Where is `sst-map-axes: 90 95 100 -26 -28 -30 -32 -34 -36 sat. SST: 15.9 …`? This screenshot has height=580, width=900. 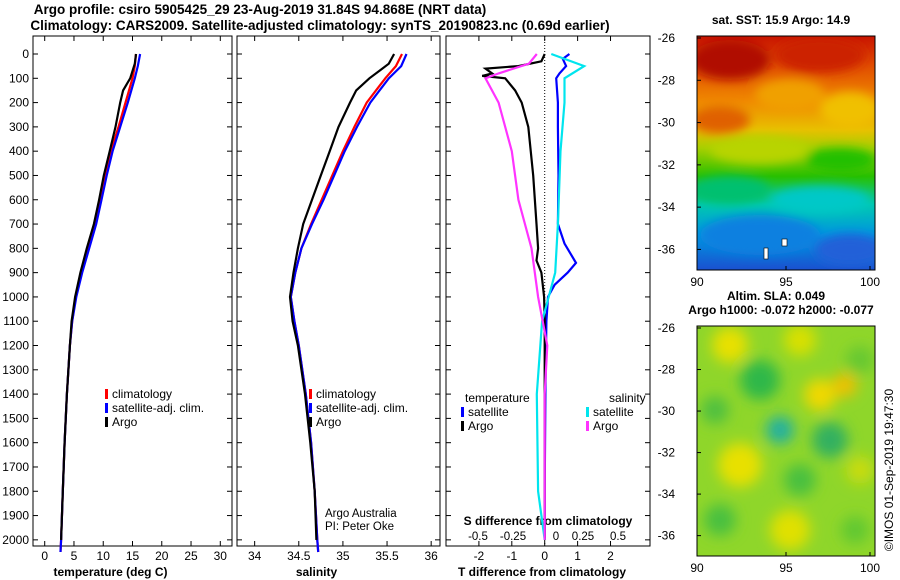 sst-map-axes: 90 95 100 -26 -28 -30 -32 -34 -36 sat. SST: 15.9 … is located at coordinates (769, 151).